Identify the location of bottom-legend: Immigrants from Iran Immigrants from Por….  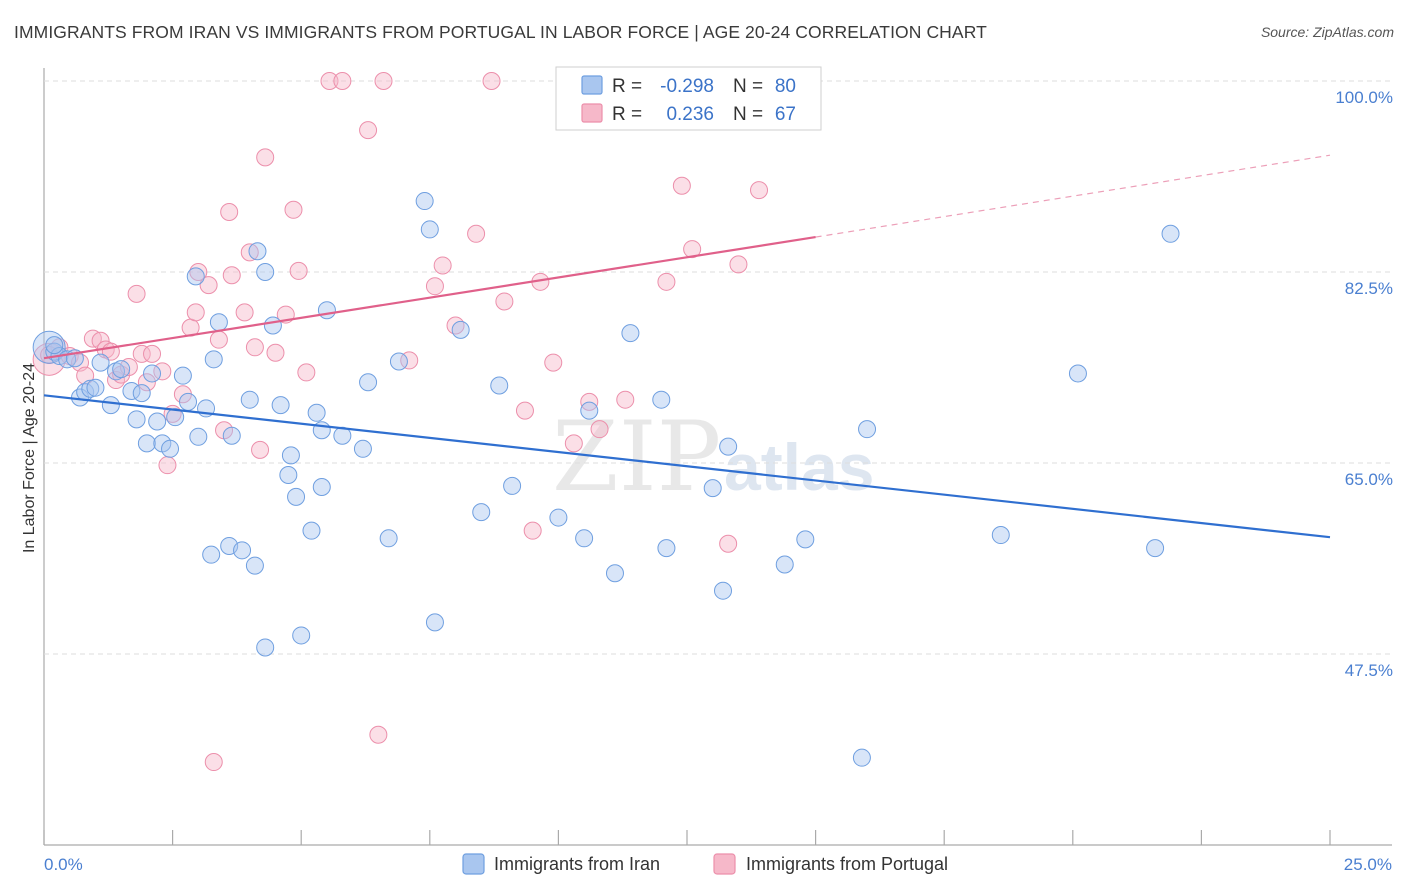
(705, 864).